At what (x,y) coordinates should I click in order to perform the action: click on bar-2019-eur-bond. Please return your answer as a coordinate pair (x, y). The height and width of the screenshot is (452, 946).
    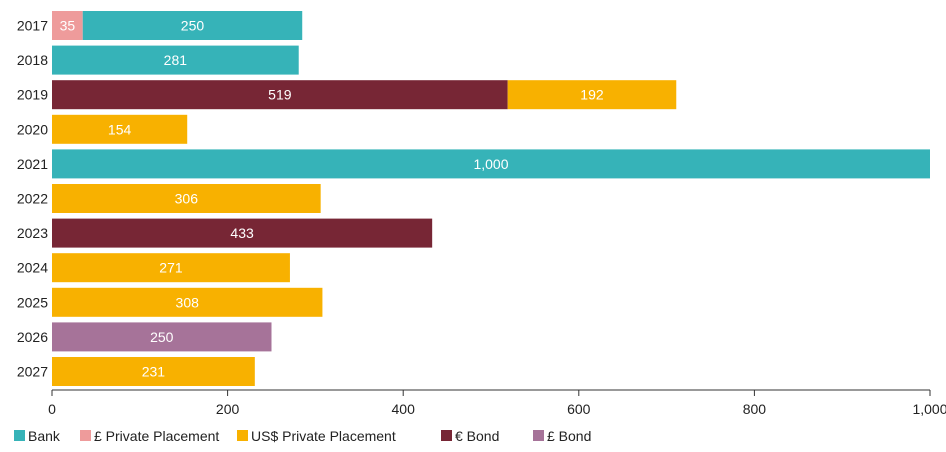
    Looking at the image, I should click on (280, 95).